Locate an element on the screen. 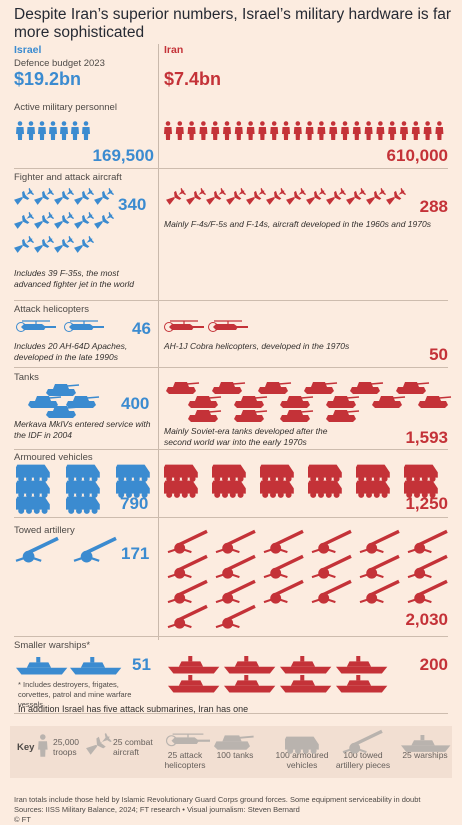  iran-helicopter-icon is located at coordinates (228, 326).